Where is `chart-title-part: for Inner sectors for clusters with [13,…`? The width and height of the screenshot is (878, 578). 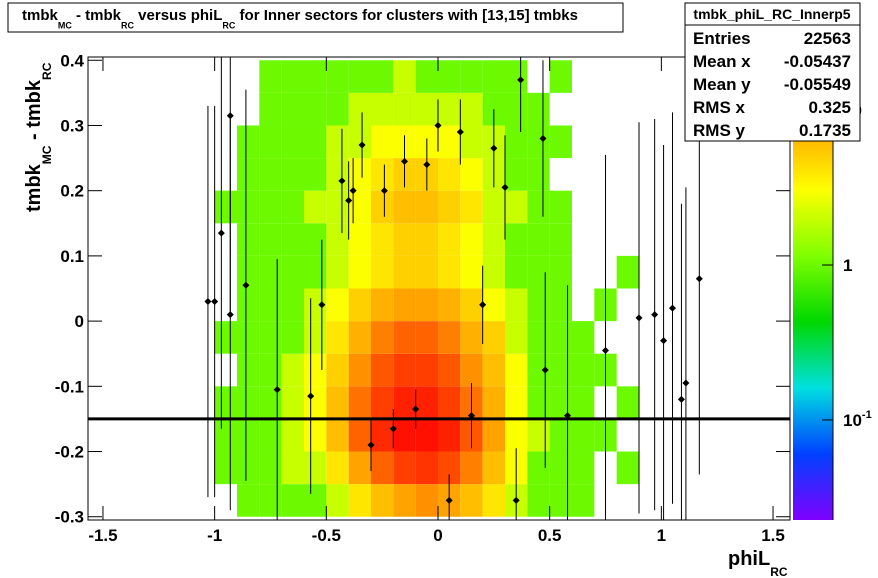 chart-title-part: for Inner sectors for clusters with [13,… is located at coordinates (406, 15).